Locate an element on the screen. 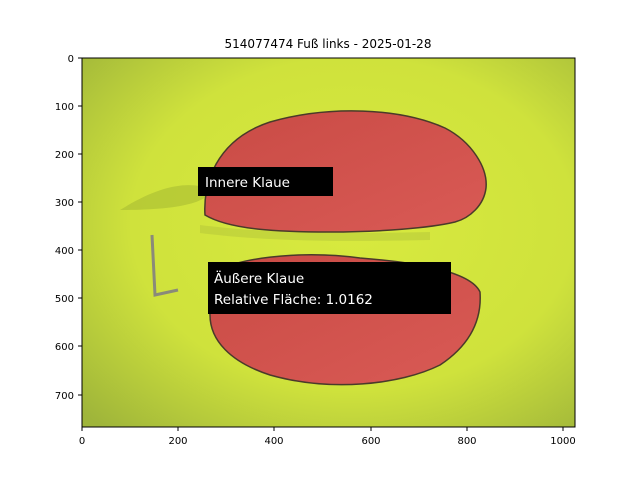 This screenshot has height=480, width=640. y-tick-label: 300 is located at coordinates (64, 203).